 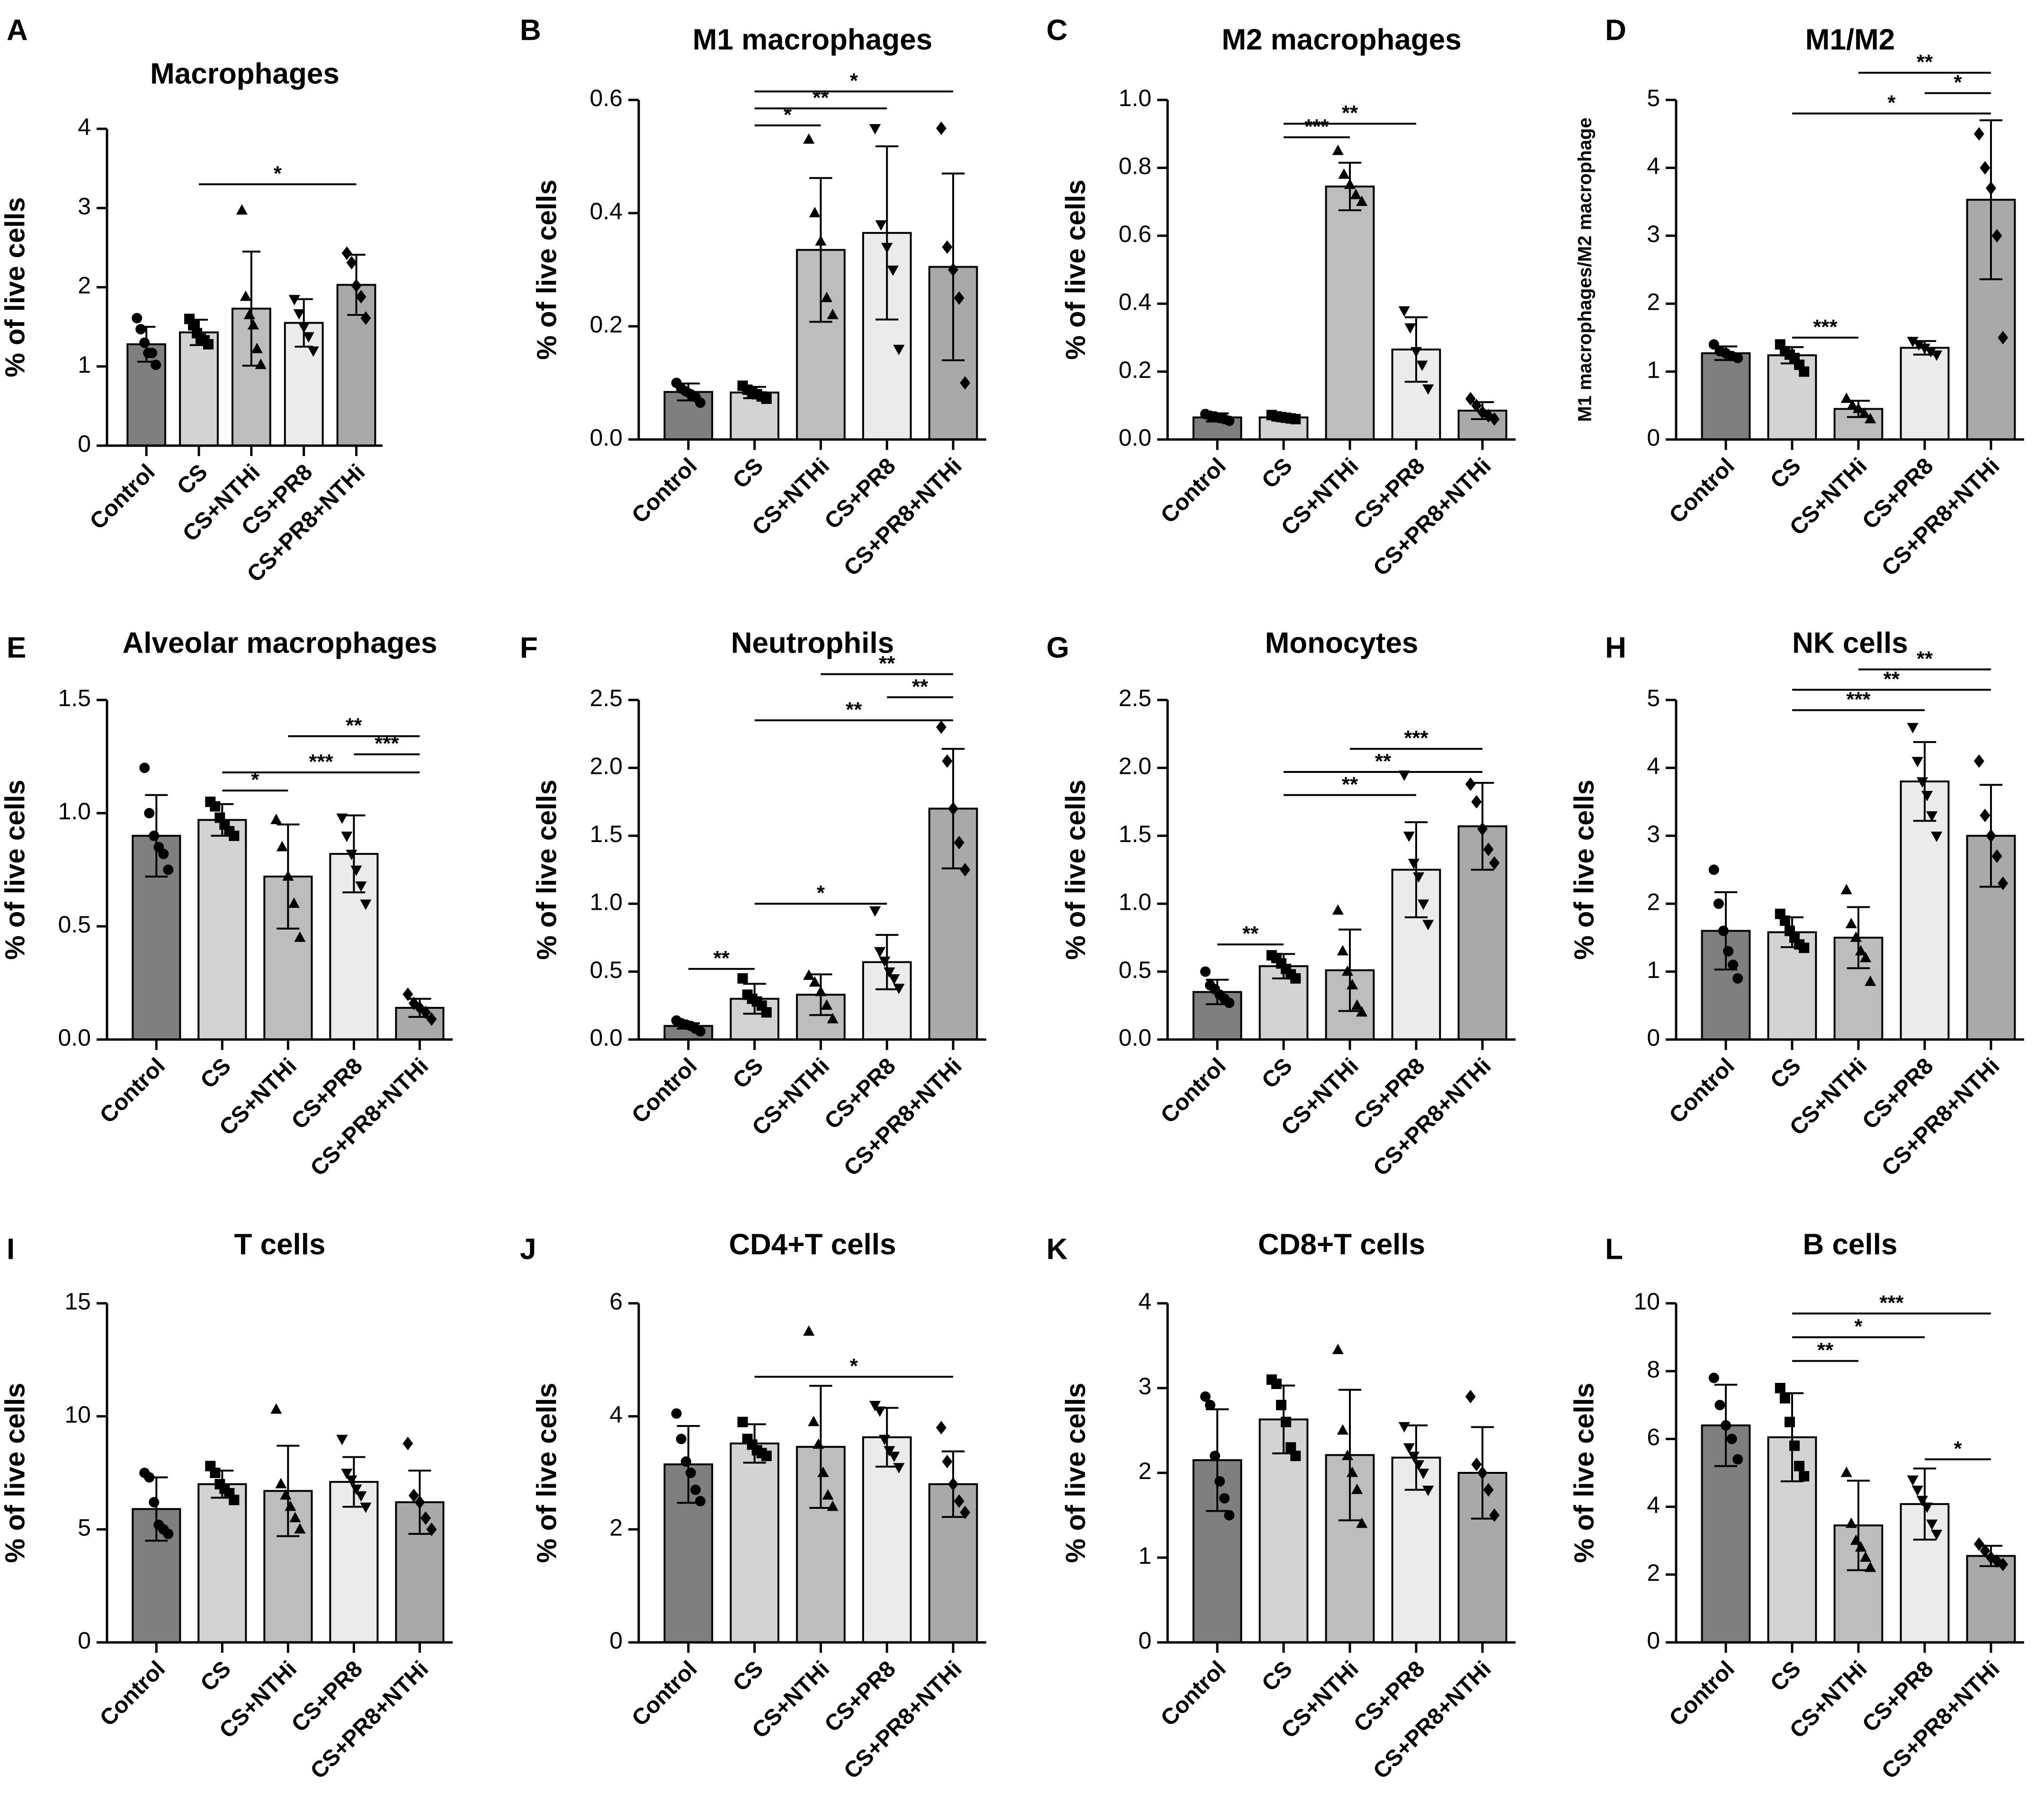 What do you see at coordinates (1653, 1641) in the screenshot?
I see `y-tick-label: 0` at bounding box center [1653, 1641].